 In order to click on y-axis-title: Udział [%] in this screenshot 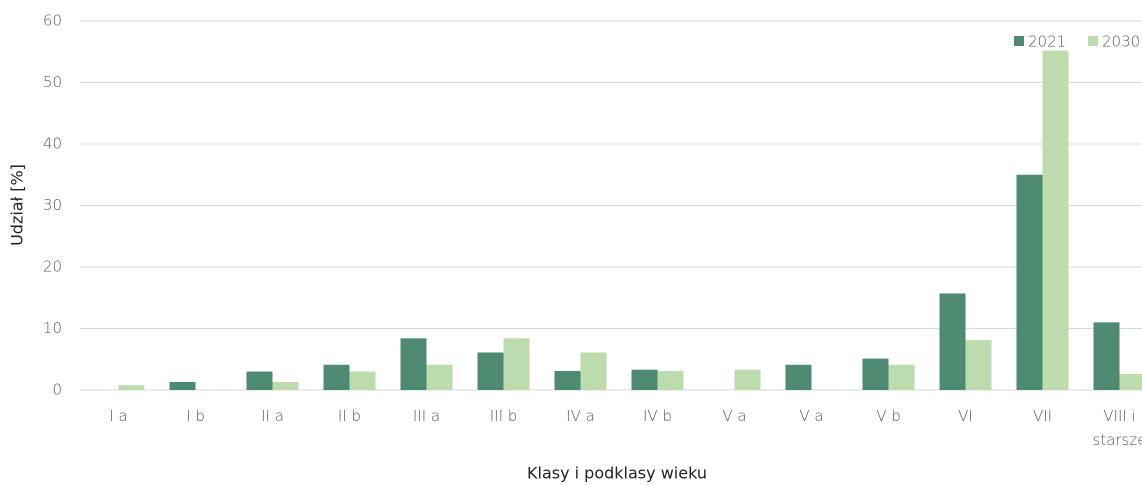, I will do `click(17, 205)`.